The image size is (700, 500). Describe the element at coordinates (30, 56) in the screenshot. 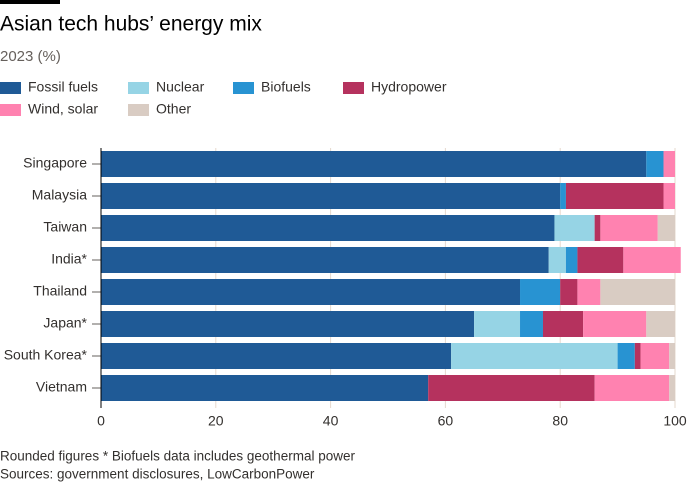

I see `chart-subtitle: 2023 (%)` at that location.